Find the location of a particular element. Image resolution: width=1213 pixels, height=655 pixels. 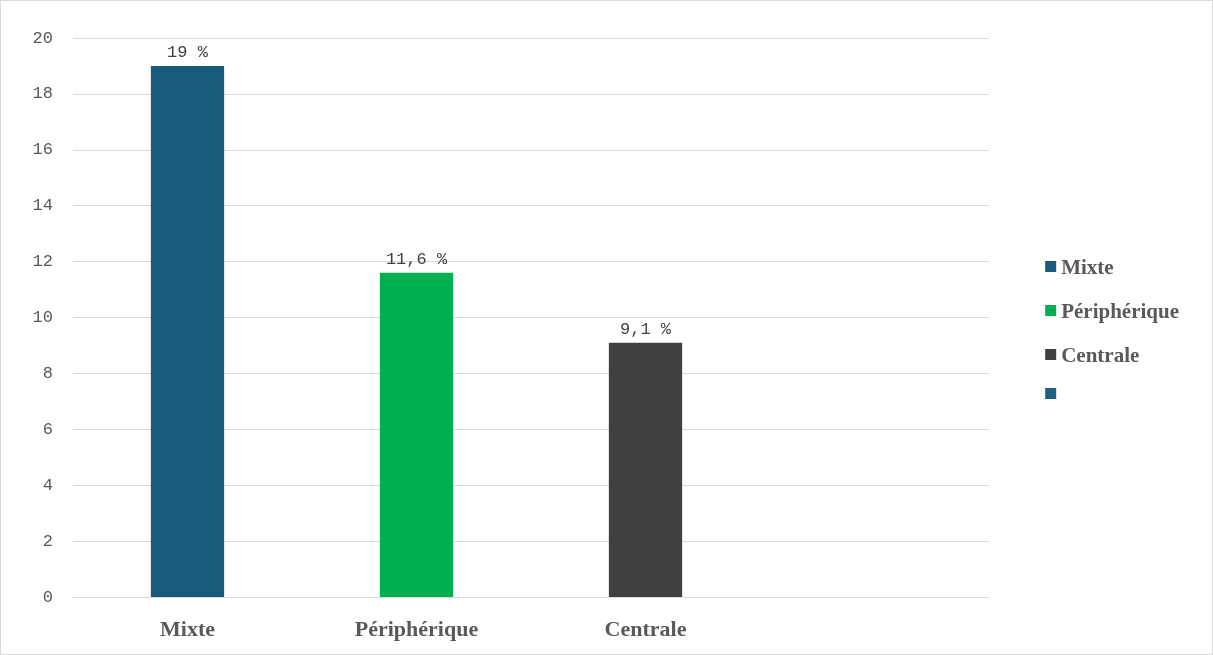

data-label: 9,1 % is located at coordinates (645, 329).